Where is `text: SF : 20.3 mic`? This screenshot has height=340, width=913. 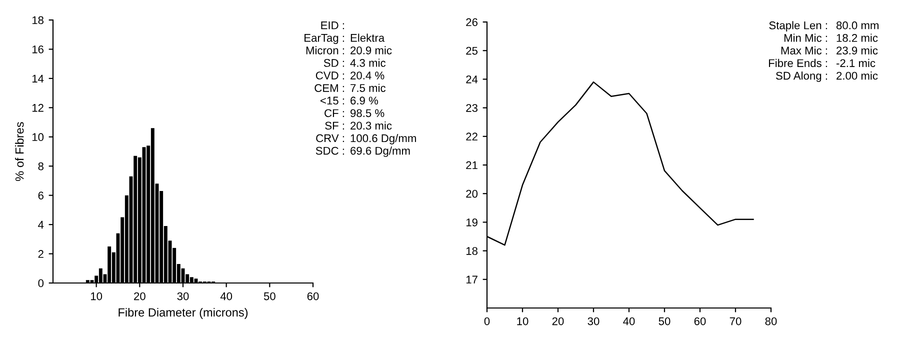 text: SF : 20.3 mic is located at coordinates (358, 125).